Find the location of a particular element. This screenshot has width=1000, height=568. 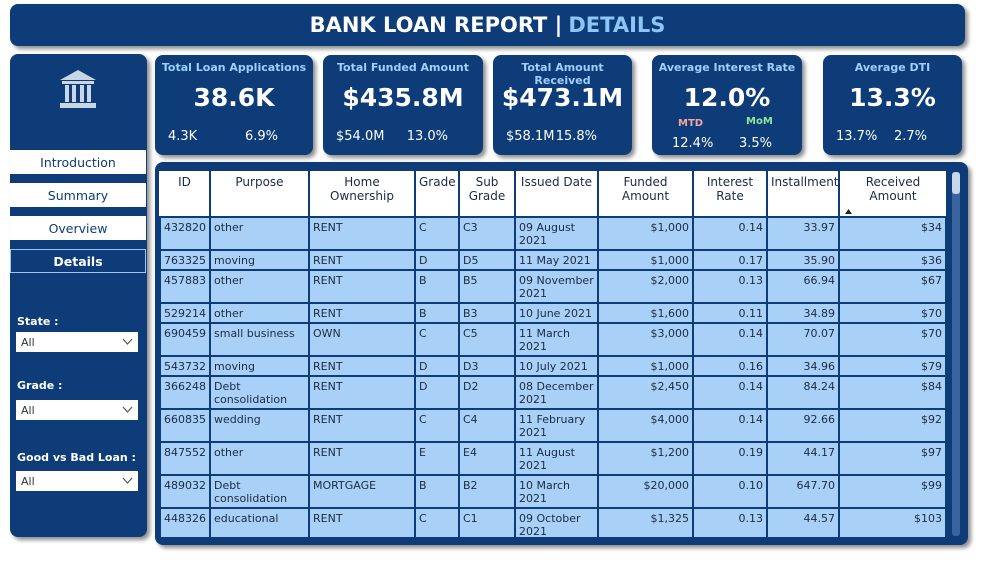

table-cell: $36 is located at coordinates (892, 260).